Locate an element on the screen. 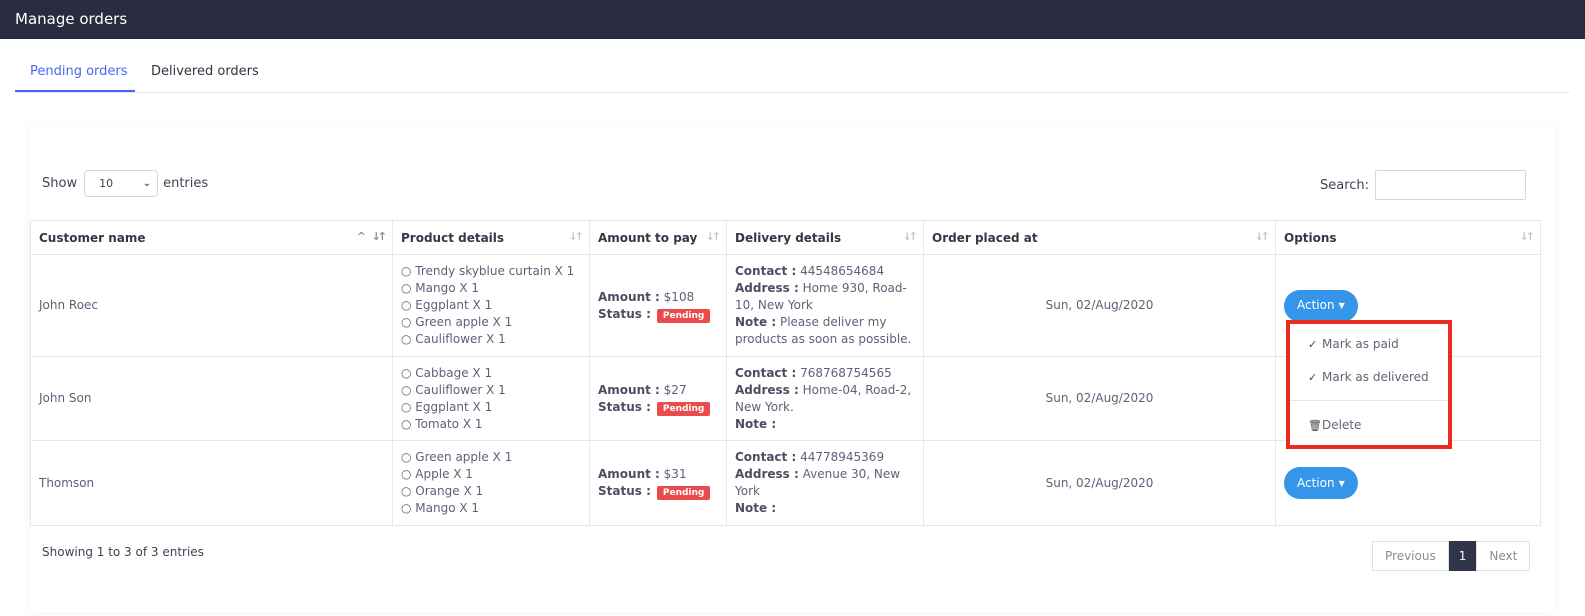 This screenshot has width=1585, height=616. product-item: ○ Apple X 1 is located at coordinates (491, 474).